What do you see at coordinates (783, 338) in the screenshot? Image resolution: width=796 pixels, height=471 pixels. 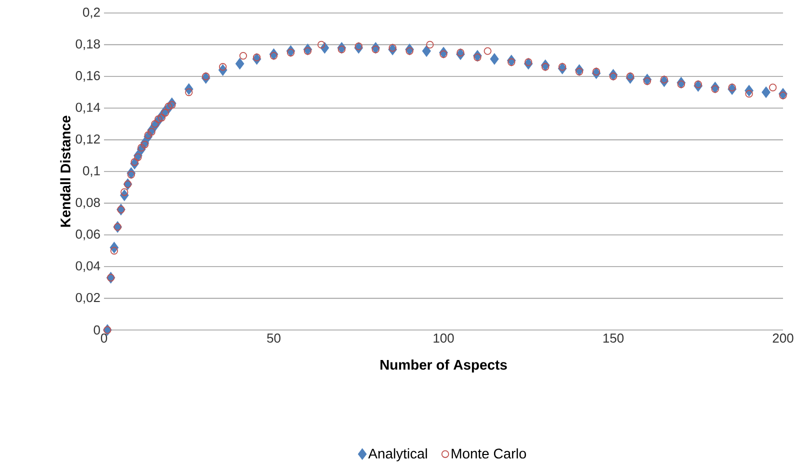 I see `x-tick-label: 200` at bounding box center [783, 338].